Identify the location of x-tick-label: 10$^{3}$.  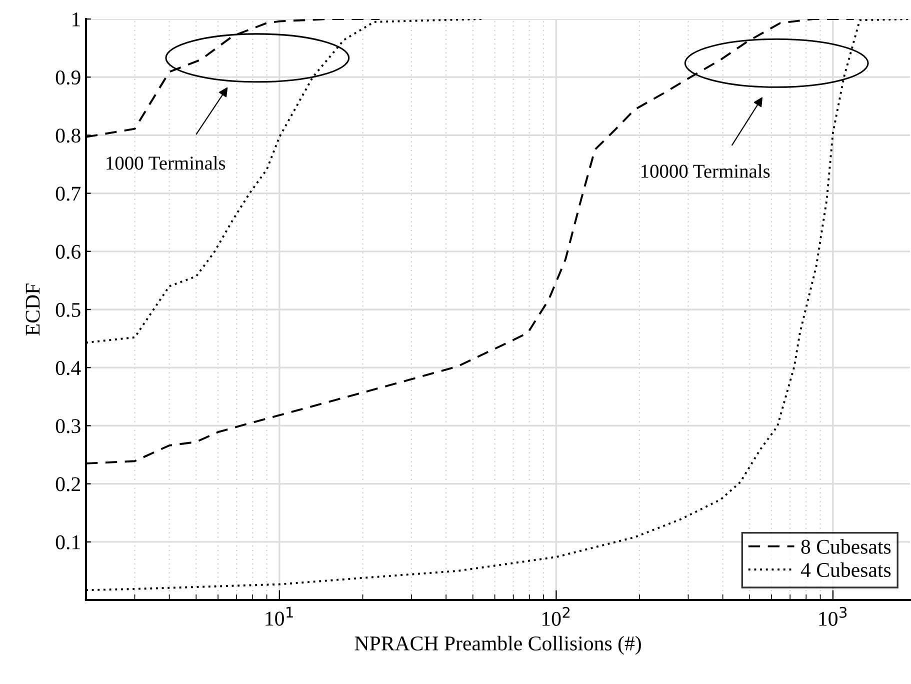
(833, 616).